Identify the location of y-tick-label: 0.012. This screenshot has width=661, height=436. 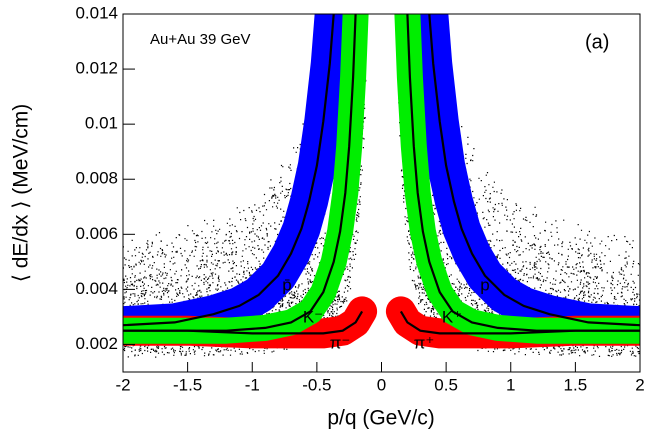
(96, 68).